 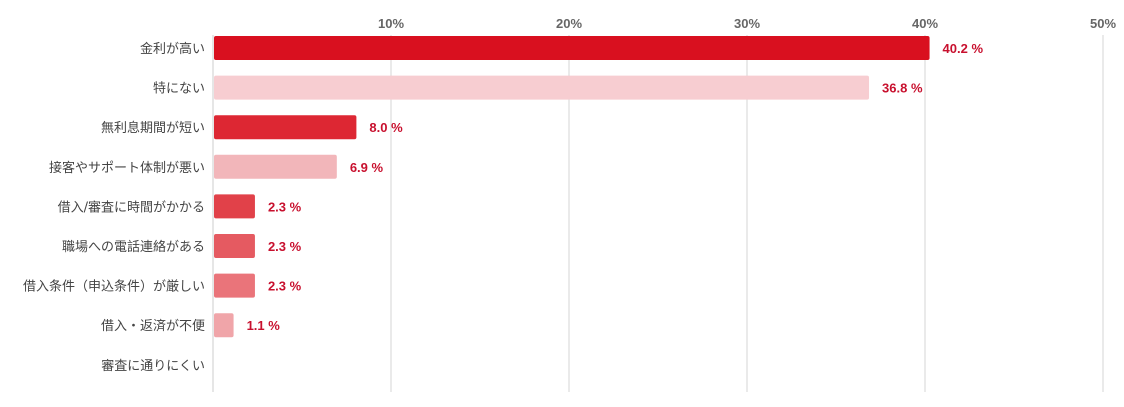 I want to click on category-label: 借入・返済が不便, so click(x=153, y=326).